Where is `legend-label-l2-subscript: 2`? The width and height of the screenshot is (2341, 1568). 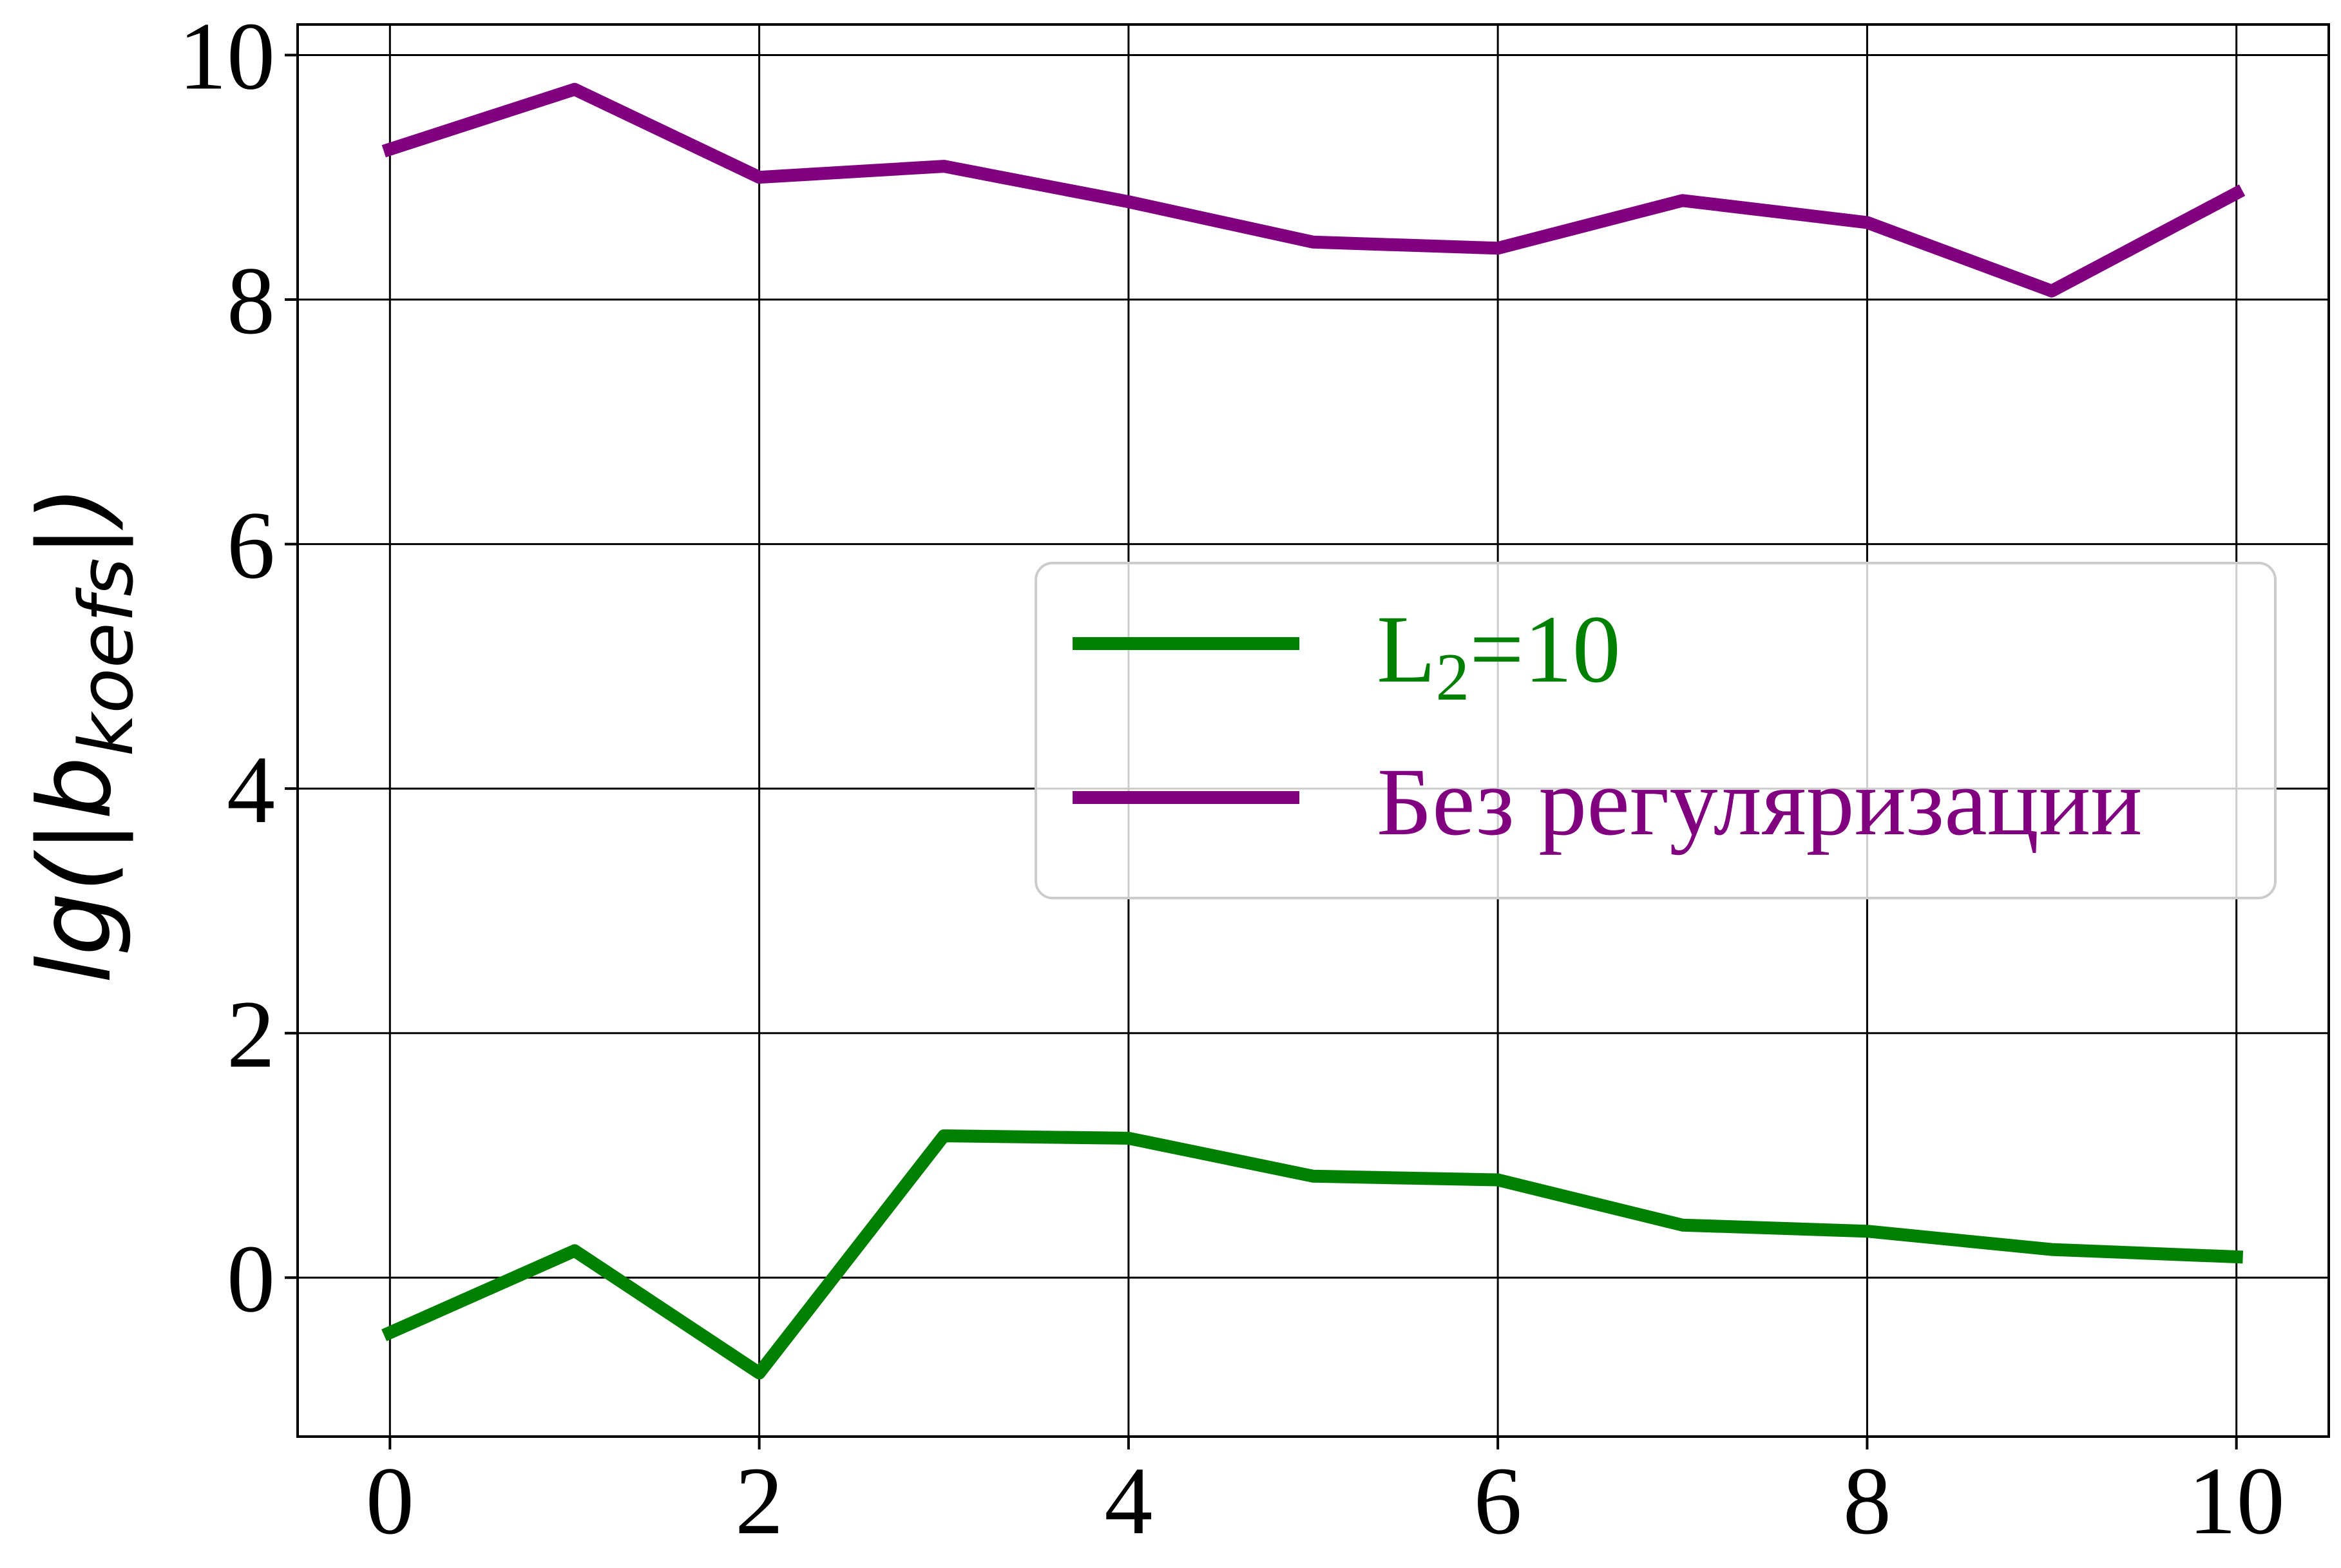
legend-label-l2-subscript: 2 is located at coordinates (1453, 677).